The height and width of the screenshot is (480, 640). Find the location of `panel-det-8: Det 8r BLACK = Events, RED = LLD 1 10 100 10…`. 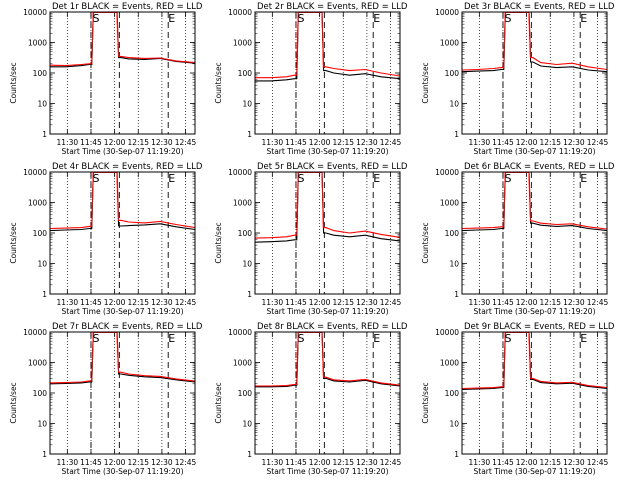

panel-det-8: Det 8r BLACK = Events, RED = LLD 1 10 100 10… is located at coordinates (311, 399).